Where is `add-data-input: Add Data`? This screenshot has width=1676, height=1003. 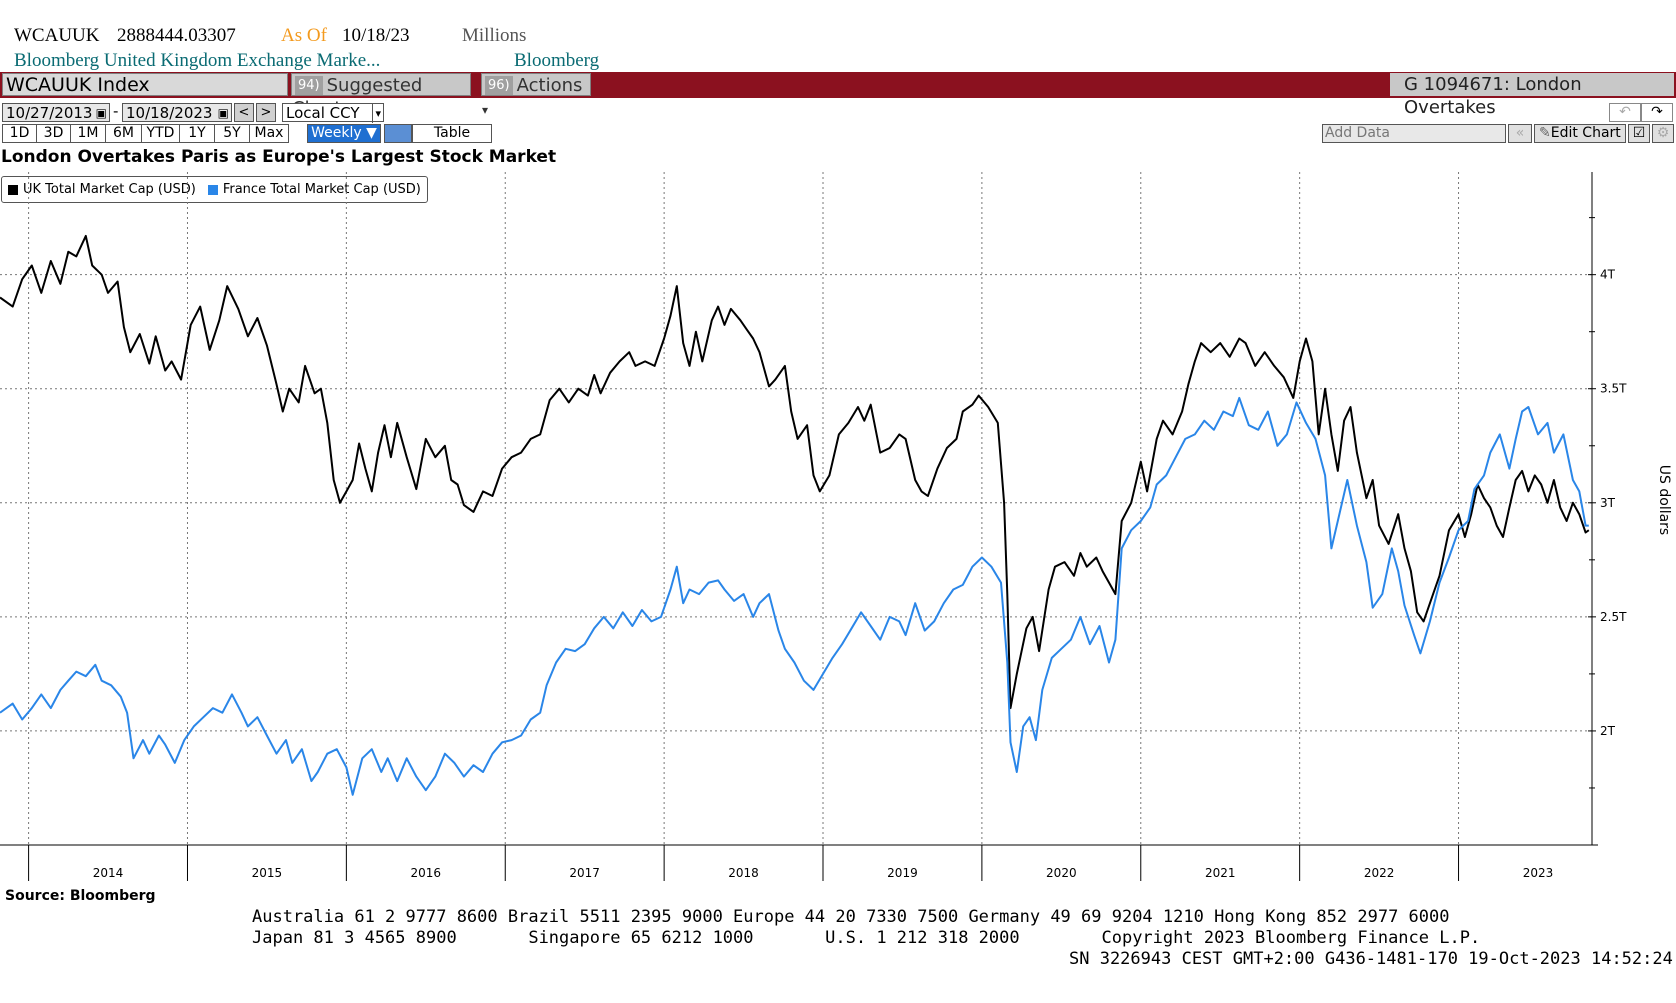
add-data-input: Add Data is located at coordinates (1414, 133).